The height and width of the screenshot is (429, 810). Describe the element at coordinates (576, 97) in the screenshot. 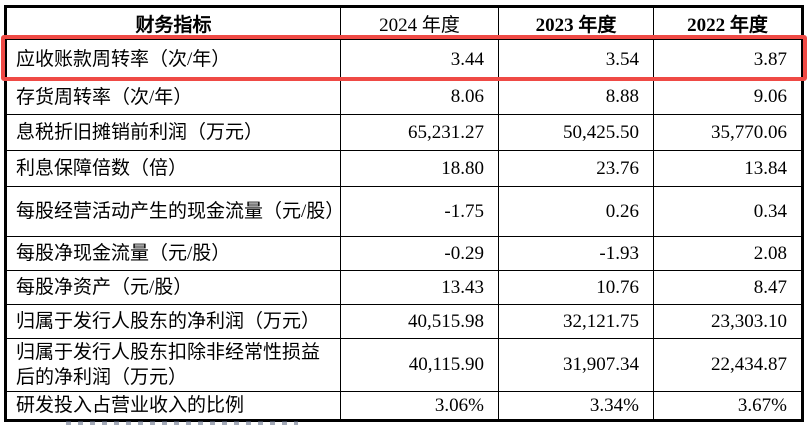

I see `value-cell: 8.88` at that location.